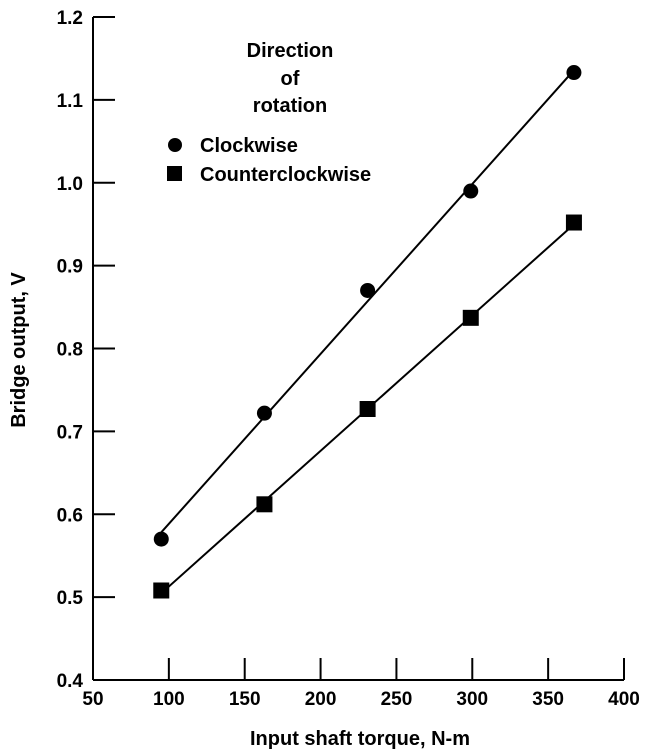 The image size is (645, 753). I want to click on y-axis-label: Bridge output, V, so click(19, 350).